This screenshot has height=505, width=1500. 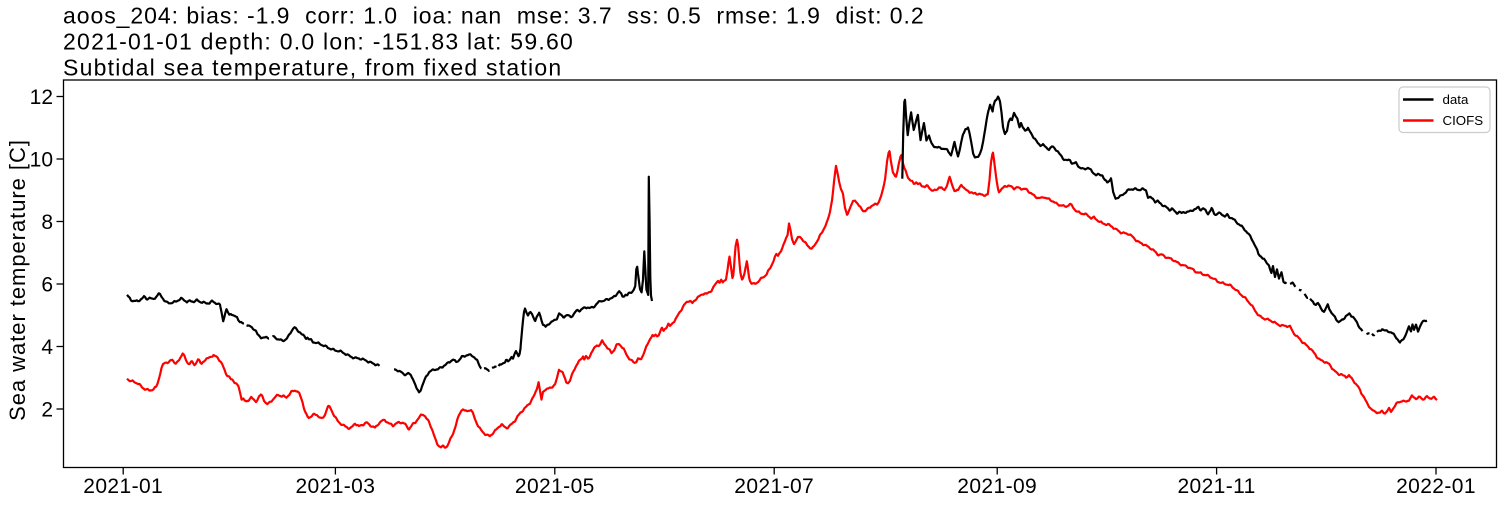 What do you see at coordinates (47, 222) in the screenshot?
I see `svg-text: 8` at bounding box center [47, 222].